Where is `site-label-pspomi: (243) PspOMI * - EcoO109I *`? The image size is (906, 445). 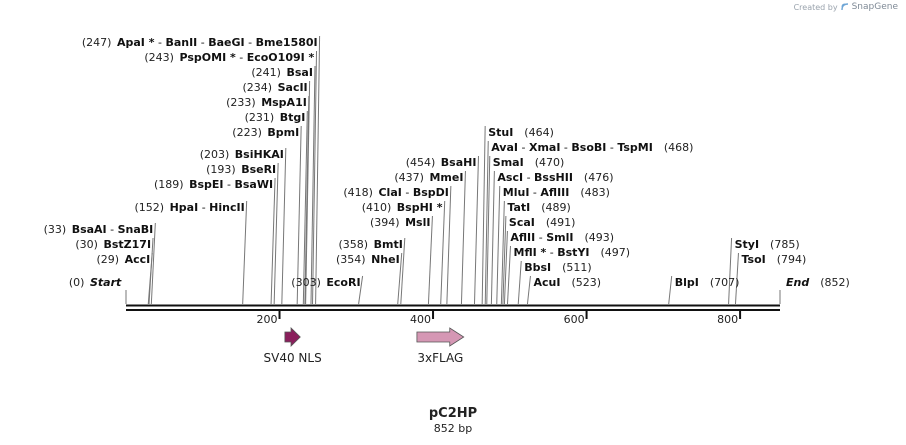
site-label-pspomi: (243) PspOMI * - EcoO109I * is located at coordinates (229, 57).